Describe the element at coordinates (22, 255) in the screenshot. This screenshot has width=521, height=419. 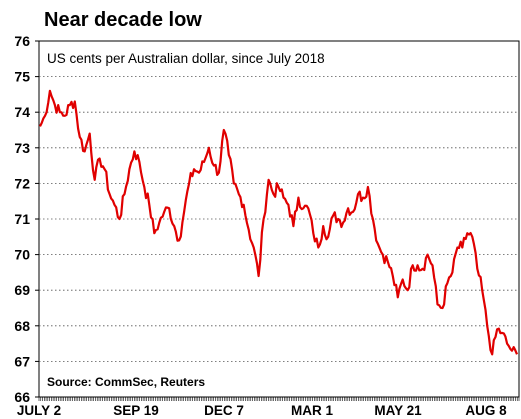
I see `y-tick-label: 70` at that location.